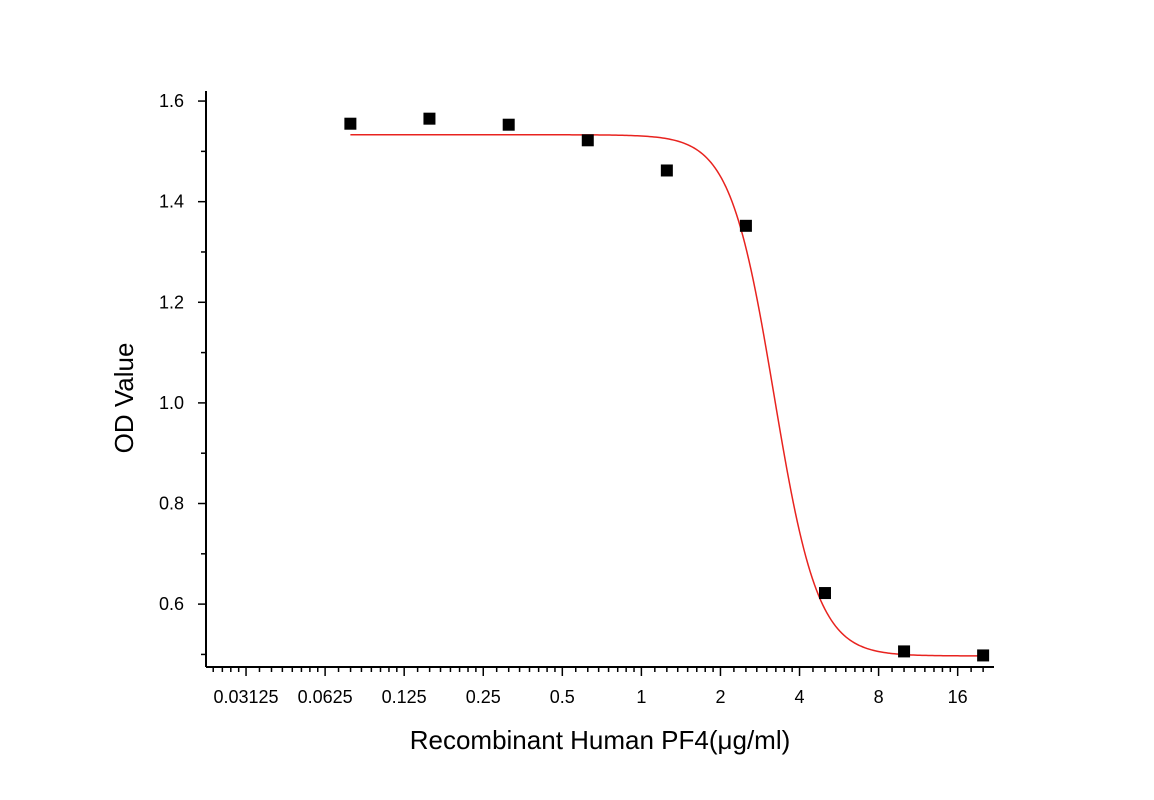  What do you see at coordinates (404, 697) in the screenshot?
I see `x-tick-label: 0.125` at bounding box center [404, 697].